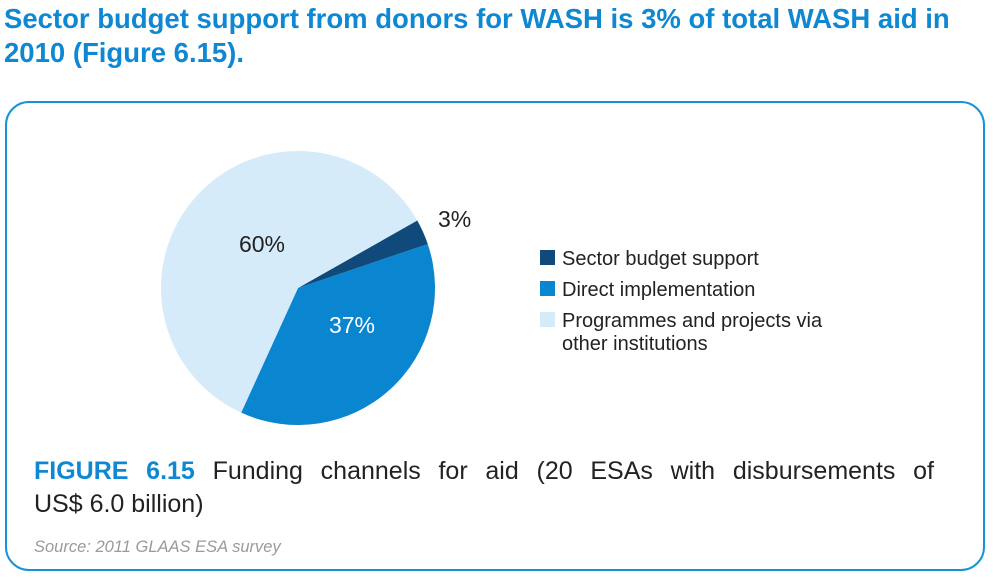  I want to click on figure-label: FIGURE 6.15, so click(114, 471).